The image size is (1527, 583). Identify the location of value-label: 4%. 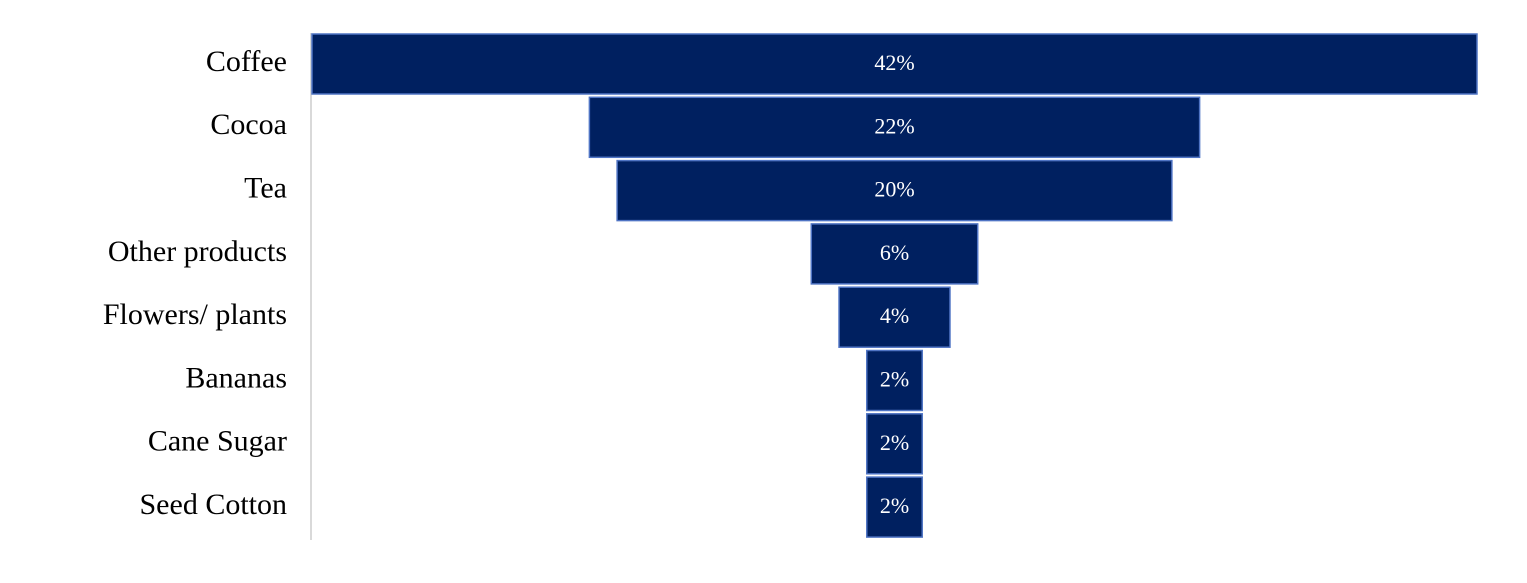
(894, 315).